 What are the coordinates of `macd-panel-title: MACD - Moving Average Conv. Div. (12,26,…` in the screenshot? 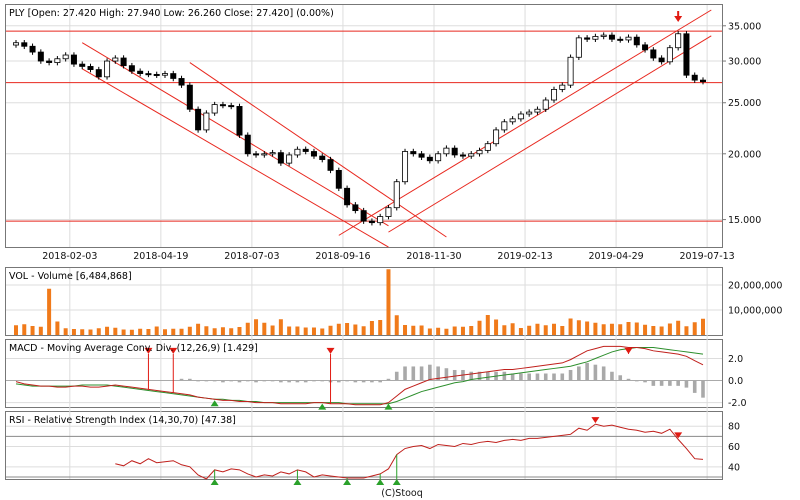 It's located at (133, 348).